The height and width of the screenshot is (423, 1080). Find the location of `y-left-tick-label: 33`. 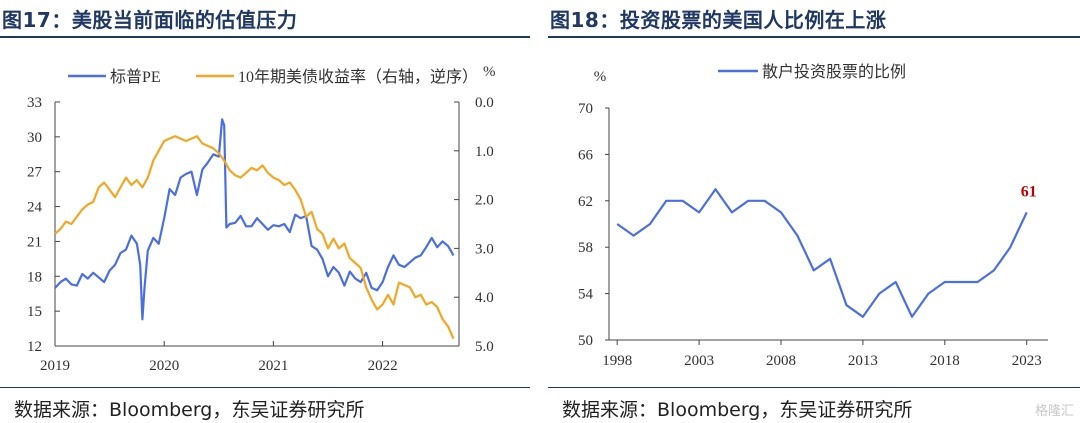

y-left-tick-label: 33 is located at coordinates (34, 103).